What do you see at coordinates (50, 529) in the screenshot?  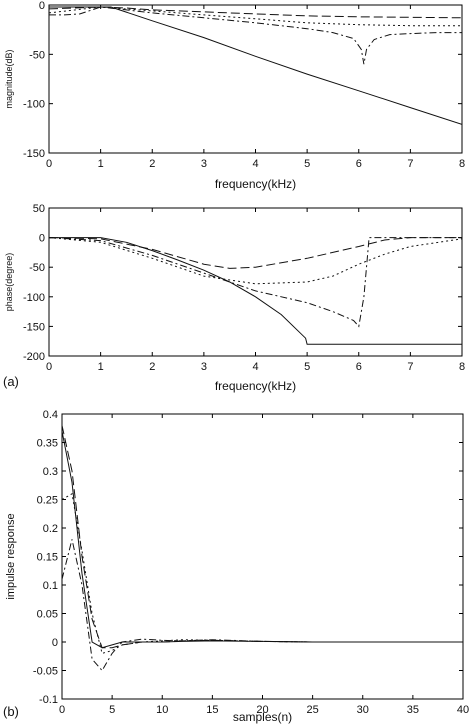 I see `y-tick-label: 0.2` at bounding box center [50, 529].